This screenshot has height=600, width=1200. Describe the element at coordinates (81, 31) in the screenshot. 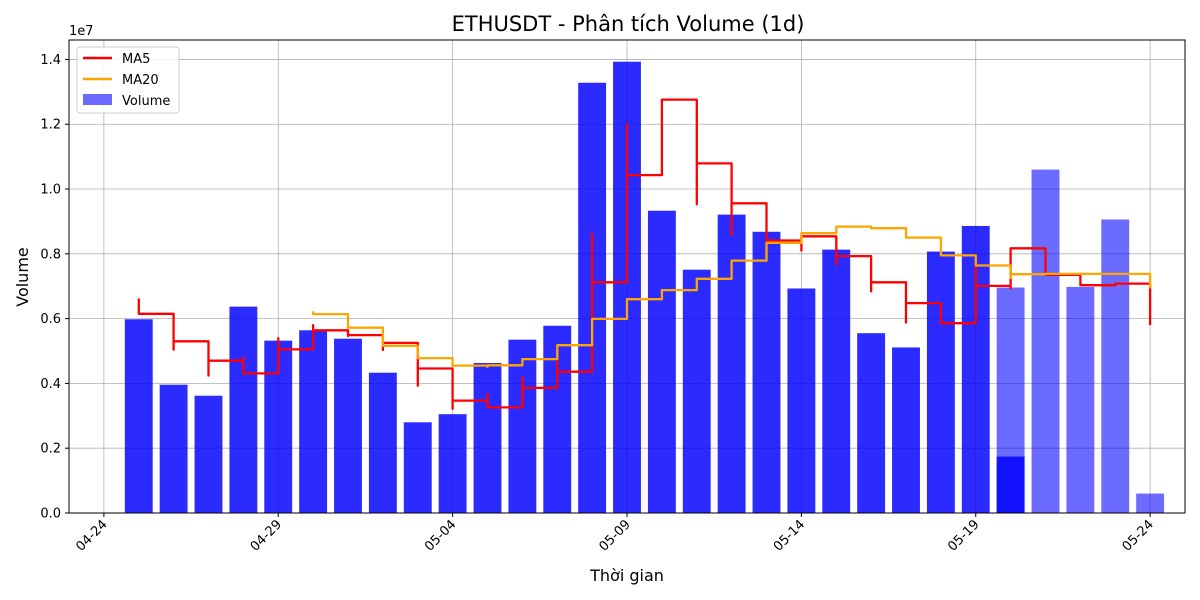

I see `y-axis-offset-text: 1e7` at that location.